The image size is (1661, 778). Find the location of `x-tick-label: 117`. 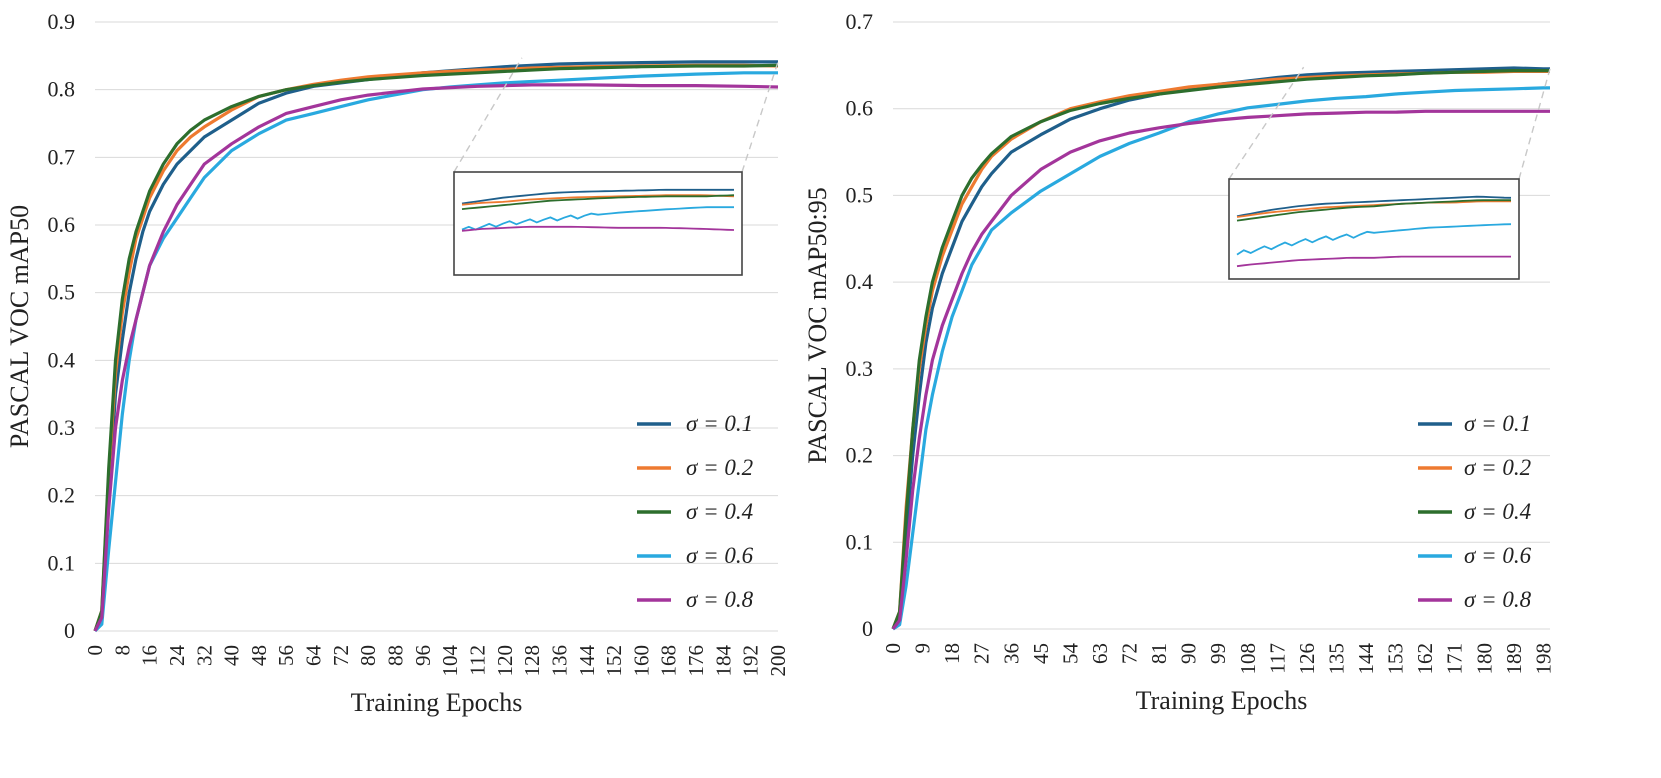

x-tick-label: 117 is located at coordinates (1277, 658).